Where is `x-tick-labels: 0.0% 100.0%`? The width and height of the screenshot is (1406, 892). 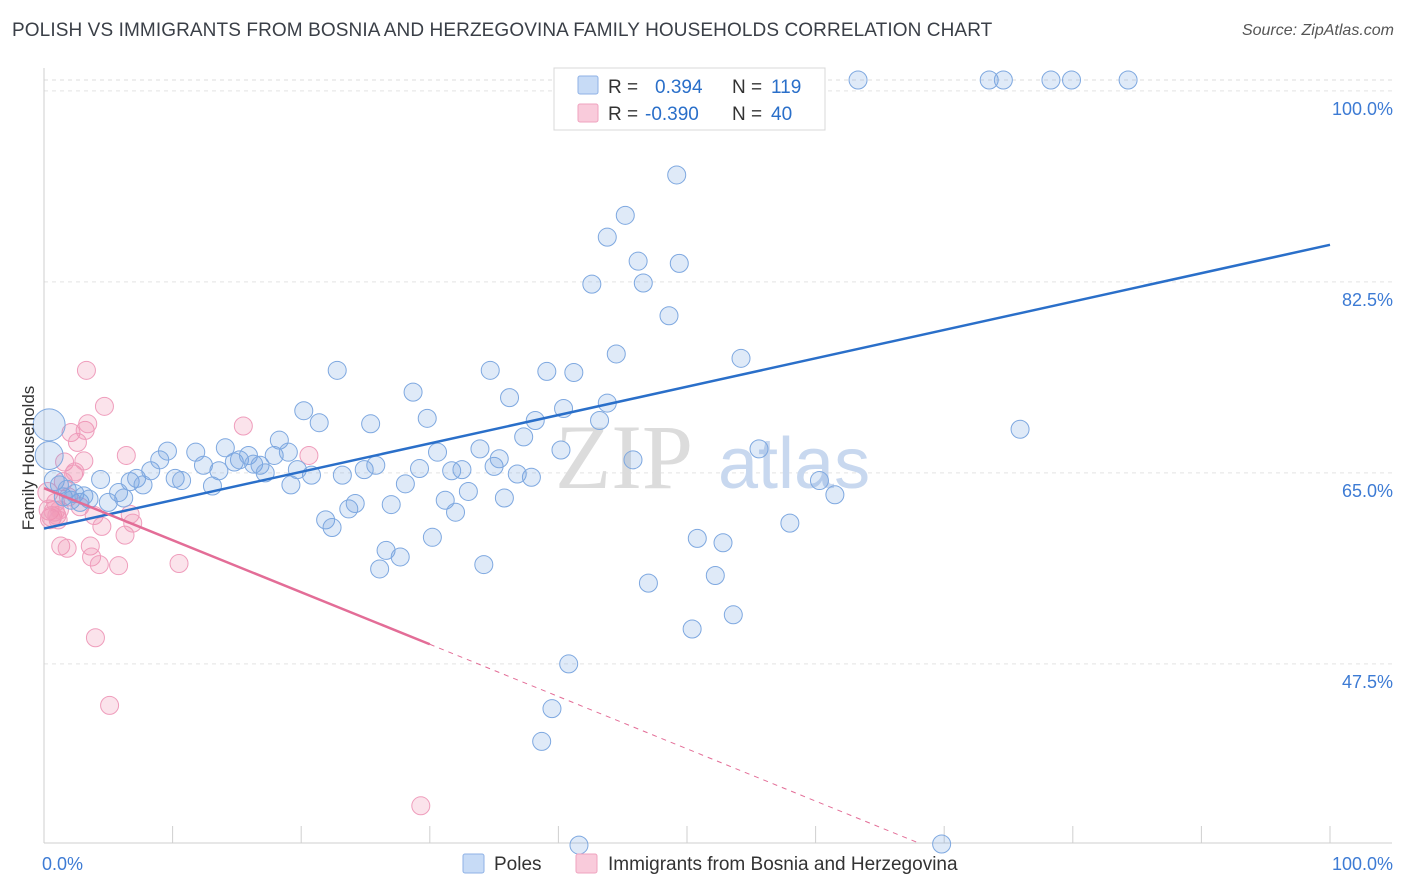
x-tick-labels: 0.0% 100.0% is located at coordinates (717, 864).